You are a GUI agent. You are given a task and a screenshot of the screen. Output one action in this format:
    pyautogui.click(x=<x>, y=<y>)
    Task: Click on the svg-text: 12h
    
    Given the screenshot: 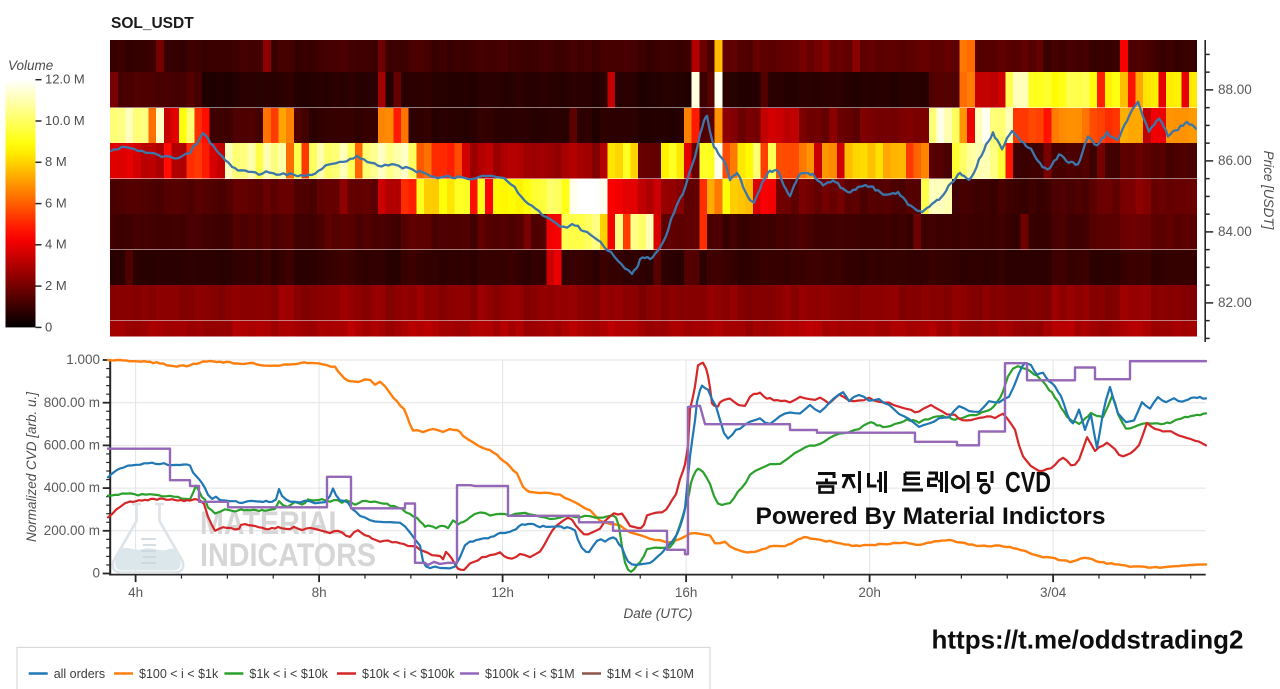 What is the action you would take?
    pyautogui.click(x=502, y=592)
    